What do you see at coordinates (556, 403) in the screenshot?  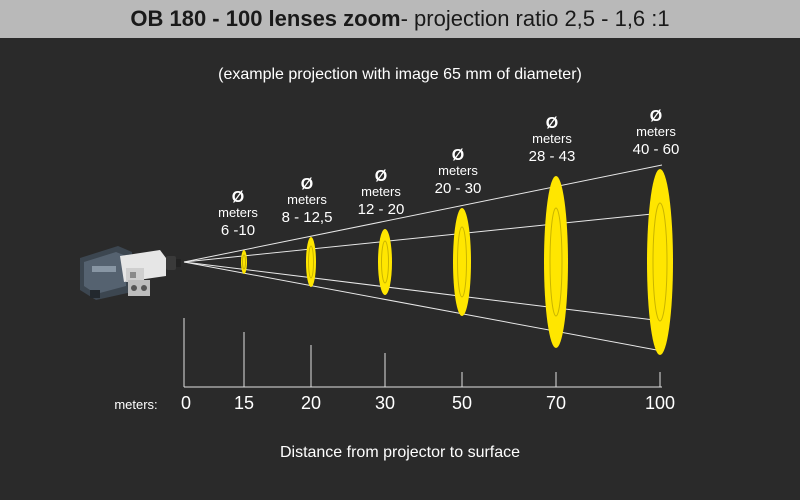 I see `distance-label: 70` at bounding box center [556, 403].